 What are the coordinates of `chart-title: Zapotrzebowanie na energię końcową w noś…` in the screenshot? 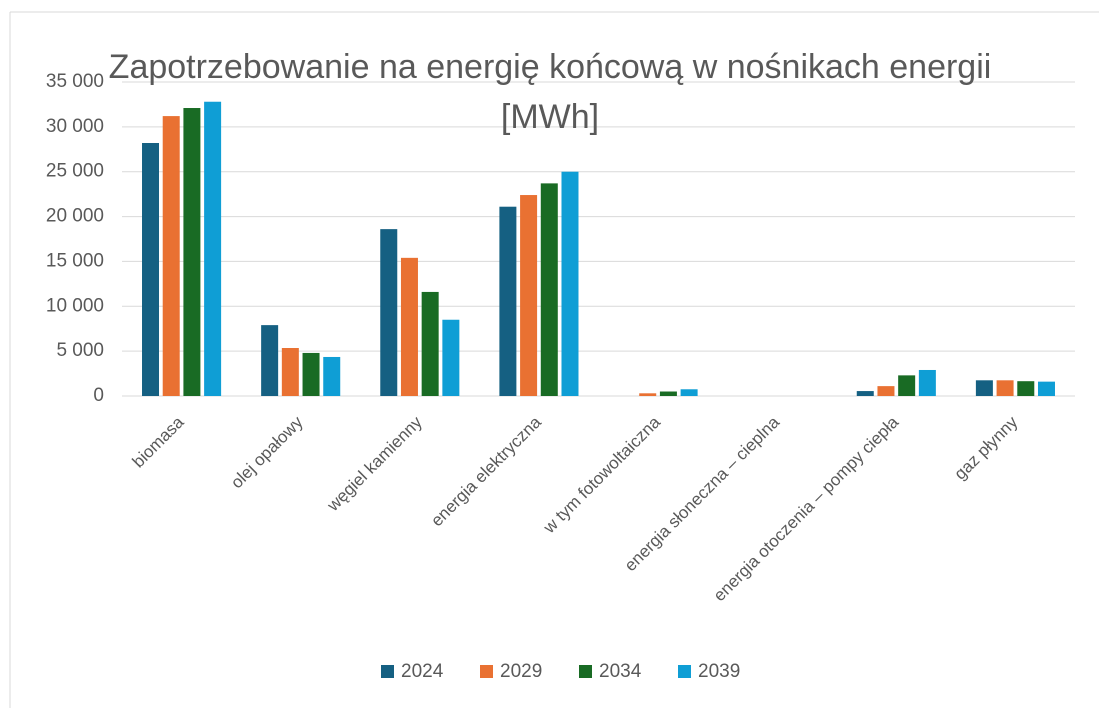 It's located at (550, 92).